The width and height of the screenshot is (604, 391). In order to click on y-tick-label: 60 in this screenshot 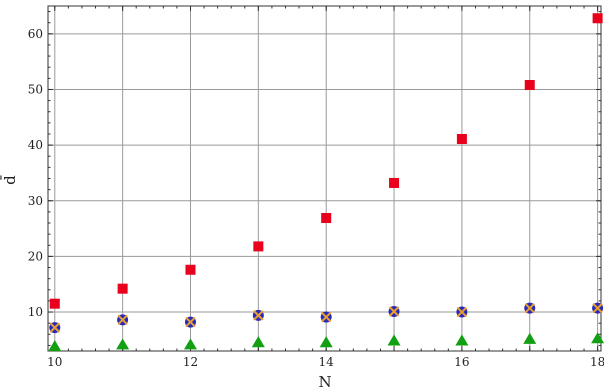, I will do `click(35, 34)`.